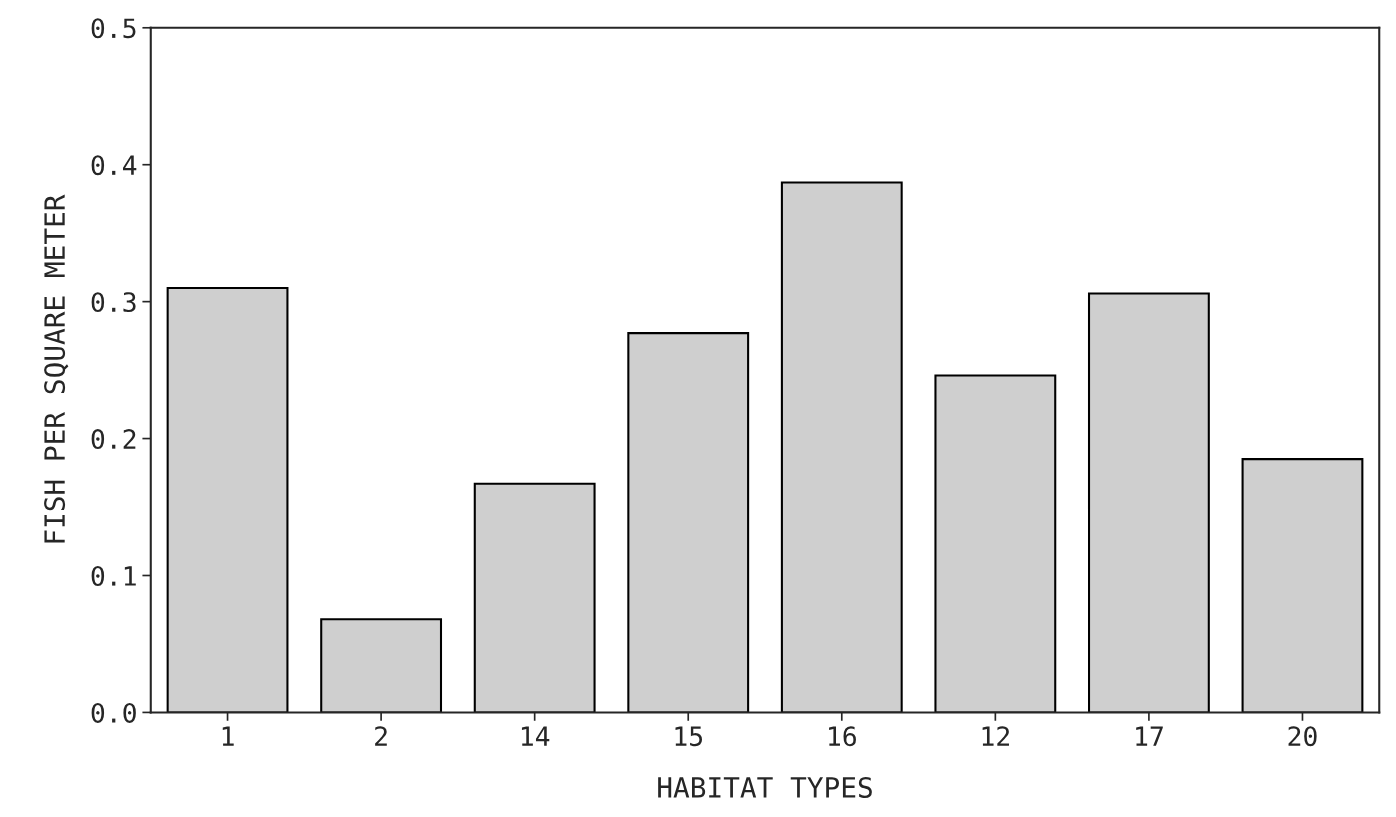  What do you see at coordinates (688, 736) in the screenshot?
I see `x-tick-label: 15` at bounding box center [688, 736].